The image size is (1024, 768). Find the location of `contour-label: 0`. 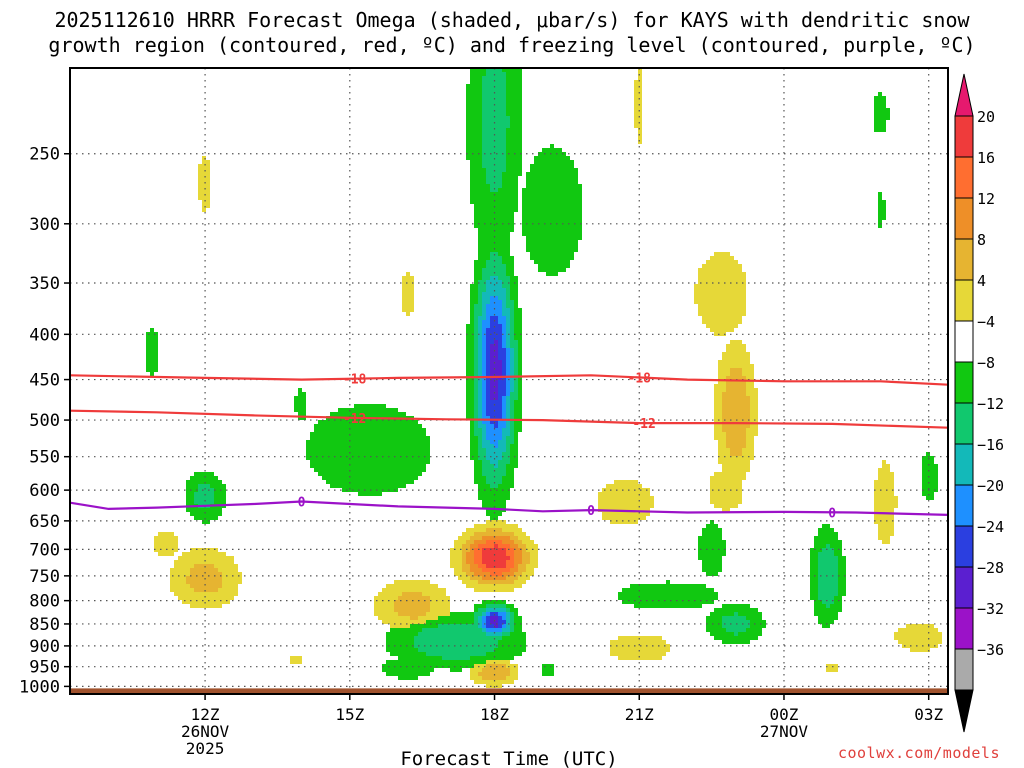

contour-label: 0 is located at coordinates (302, 502).